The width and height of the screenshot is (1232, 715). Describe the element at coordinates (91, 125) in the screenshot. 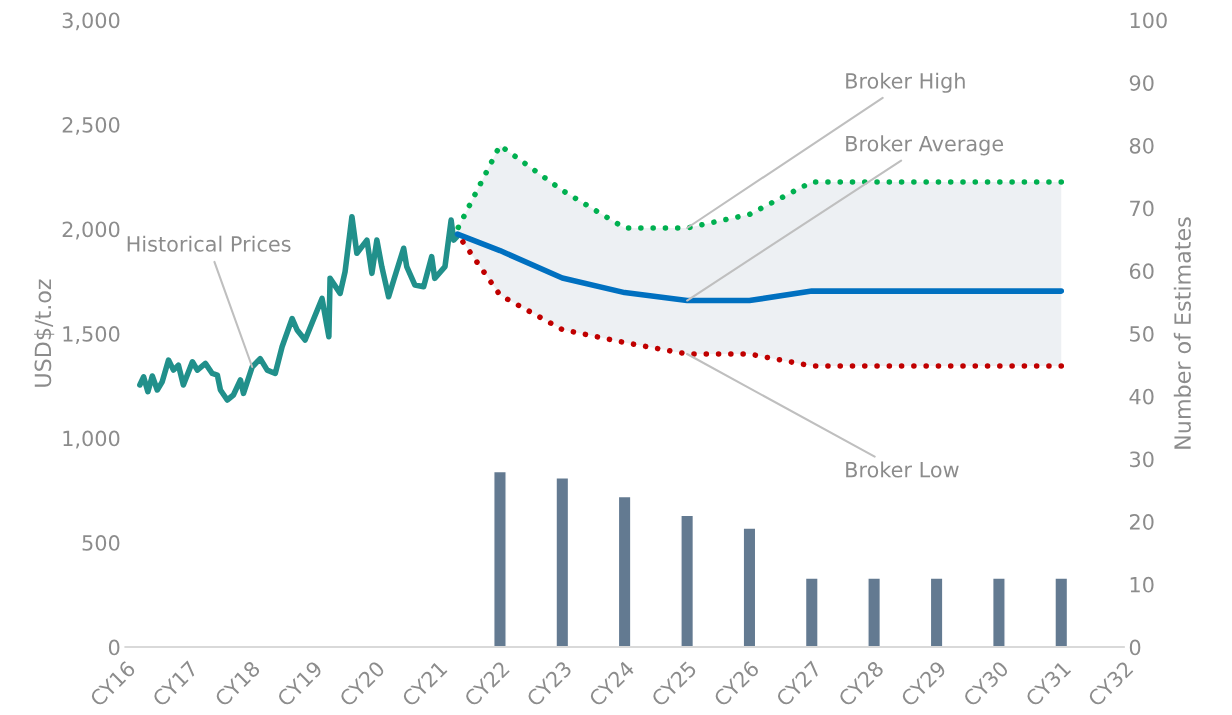

I see `y-tick-label: 2,500` at that location.